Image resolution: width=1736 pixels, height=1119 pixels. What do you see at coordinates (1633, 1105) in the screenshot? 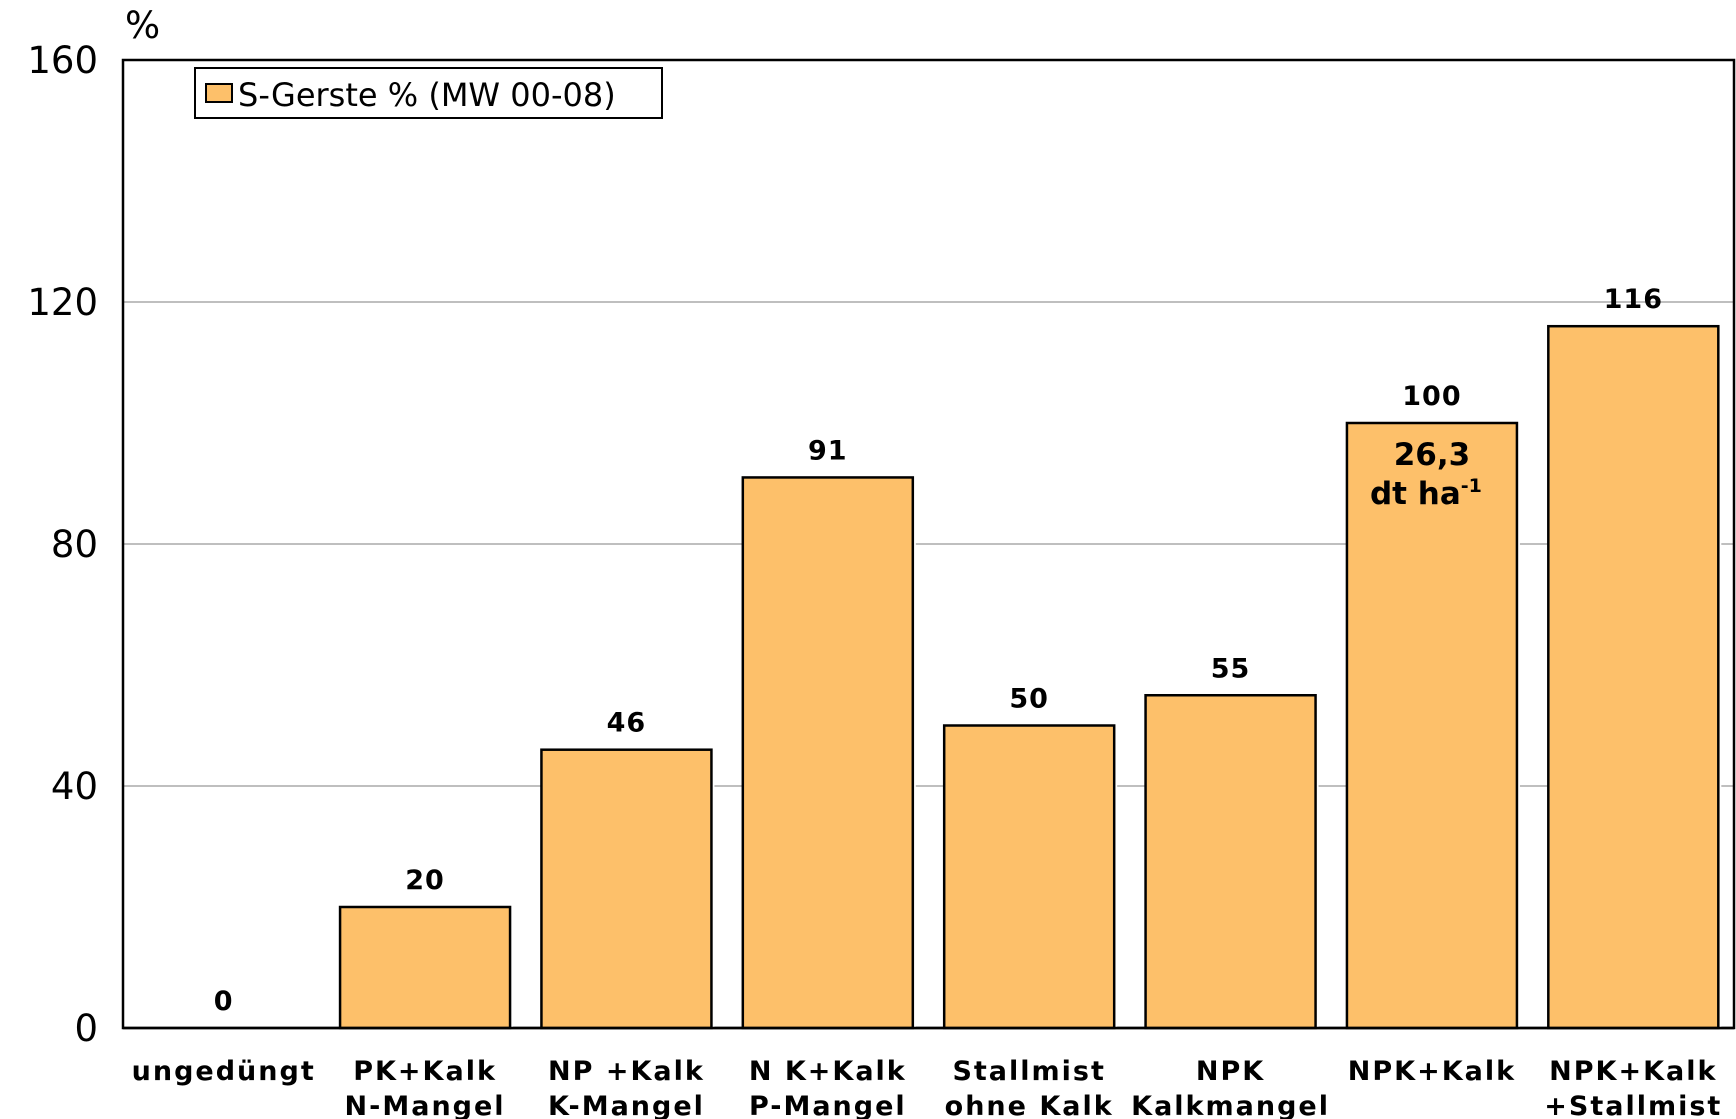
I see `category-label: +Stallmist` at bounding box center [1633, 1105].